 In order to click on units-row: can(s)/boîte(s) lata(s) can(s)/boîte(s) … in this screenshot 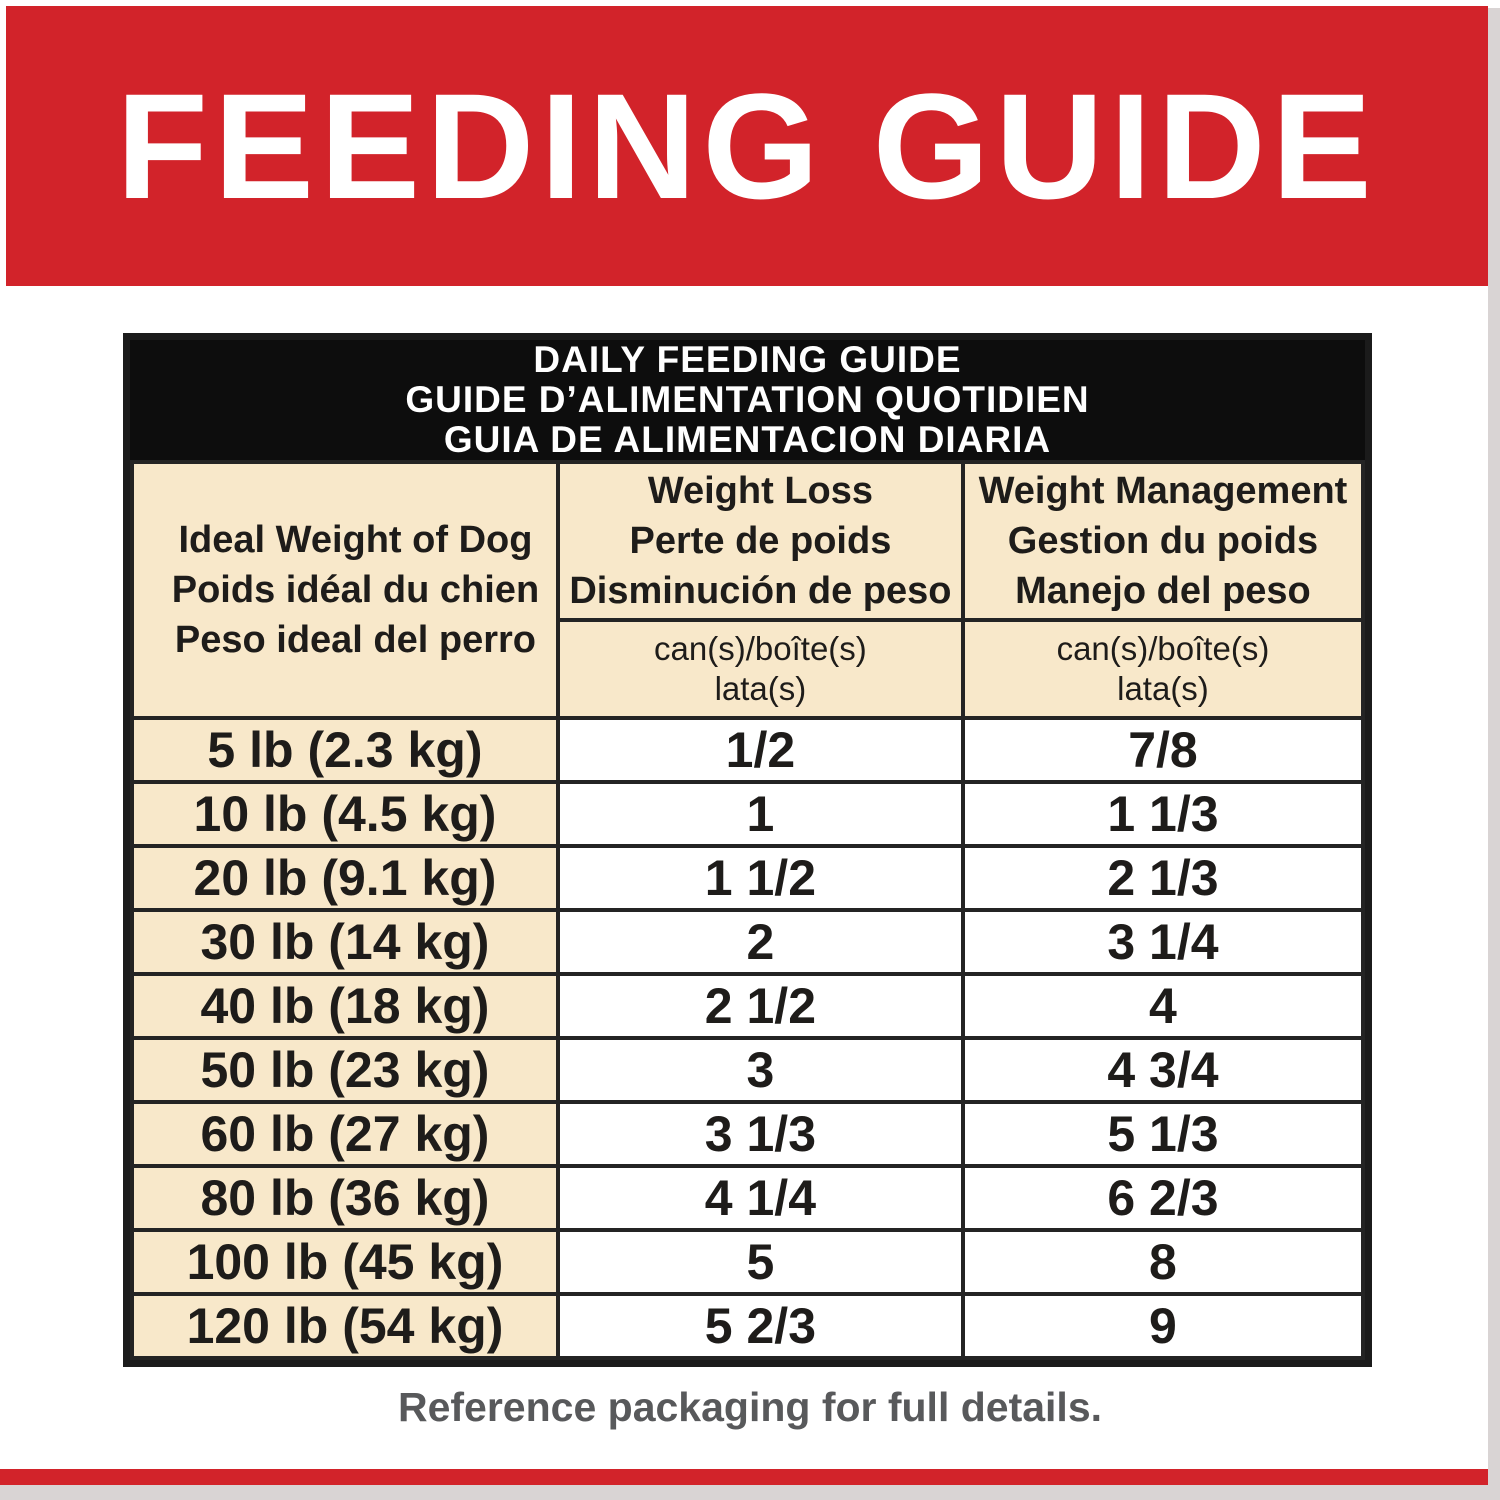, I will do `click(749, 669)`.